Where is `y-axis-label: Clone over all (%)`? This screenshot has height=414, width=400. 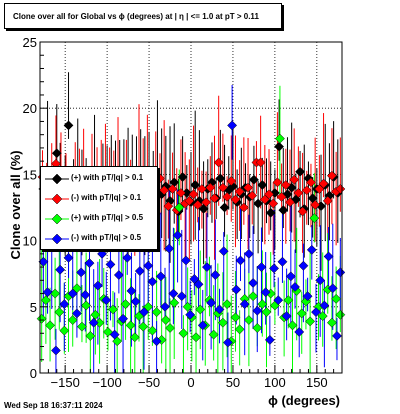 y-axis-label: Clone over all (%) is located at coordinates (15, 204).